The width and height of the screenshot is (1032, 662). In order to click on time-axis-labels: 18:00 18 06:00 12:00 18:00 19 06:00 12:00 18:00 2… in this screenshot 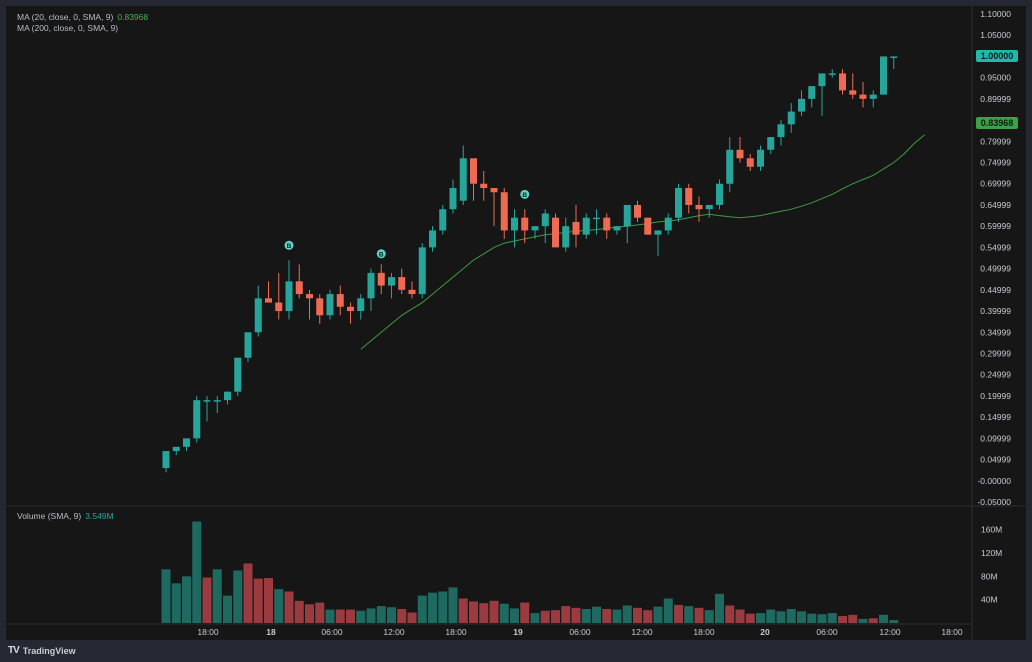, I will do `click(580, 632)`.